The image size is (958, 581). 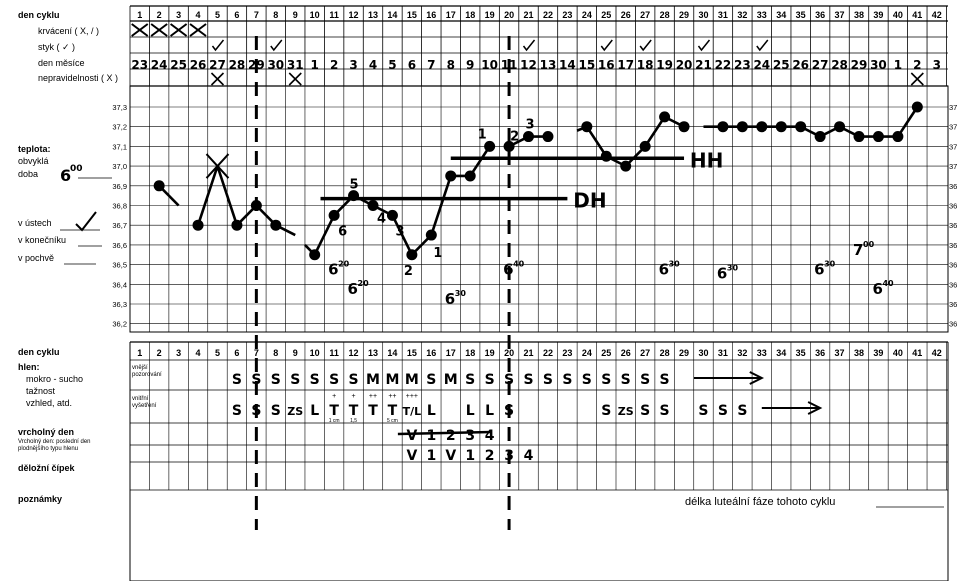 What do you see at coordinates (412, 65) in the screenshot?
I see `month-day-number: 6` at bounding box center [412, 65].